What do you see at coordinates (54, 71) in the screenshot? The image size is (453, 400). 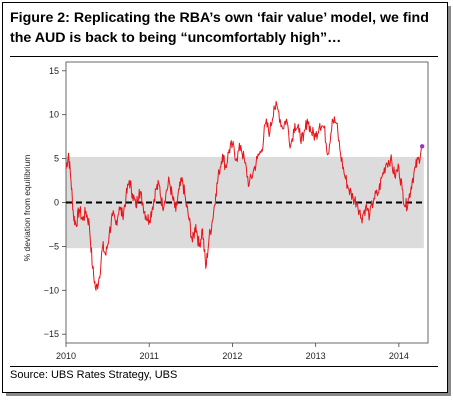 I see `y-tick-label: 15` at bounding box center [54, 71].